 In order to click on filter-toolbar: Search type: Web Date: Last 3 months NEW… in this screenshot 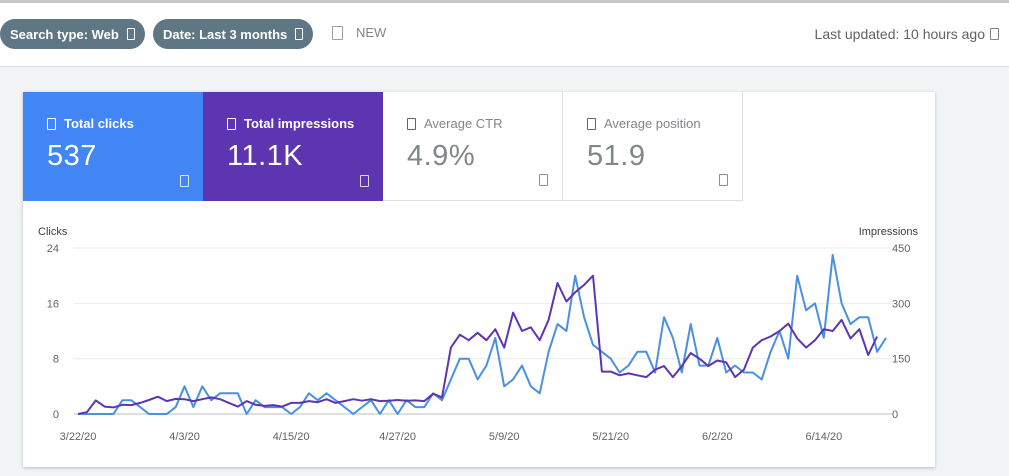, I will do `click(504, 35)`.